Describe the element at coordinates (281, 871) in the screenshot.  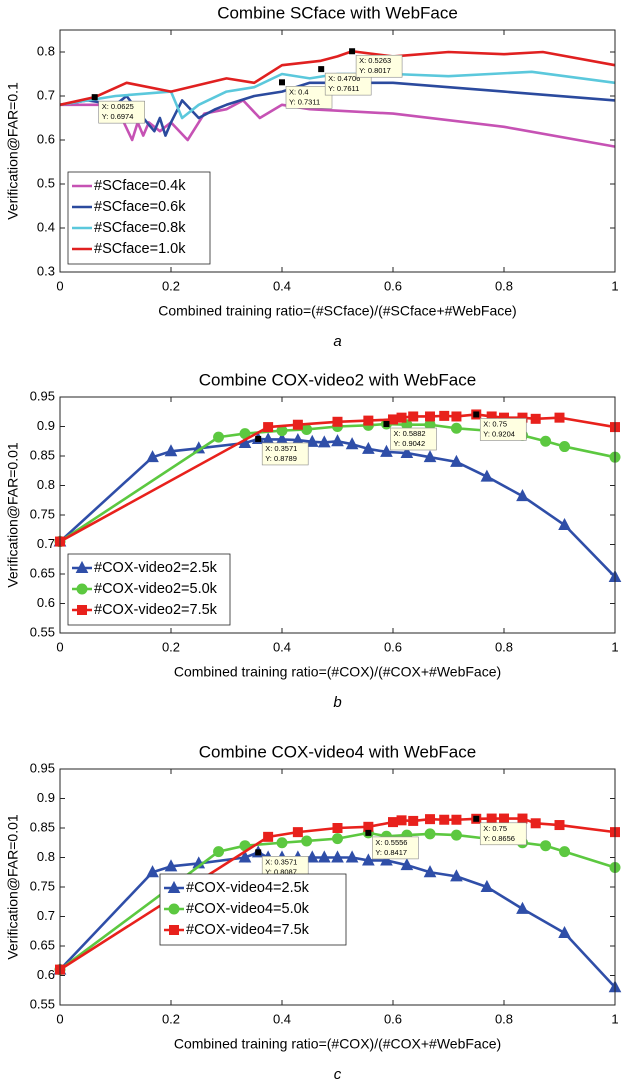
I see `datatip-text: Y: 0.8087` at that location.